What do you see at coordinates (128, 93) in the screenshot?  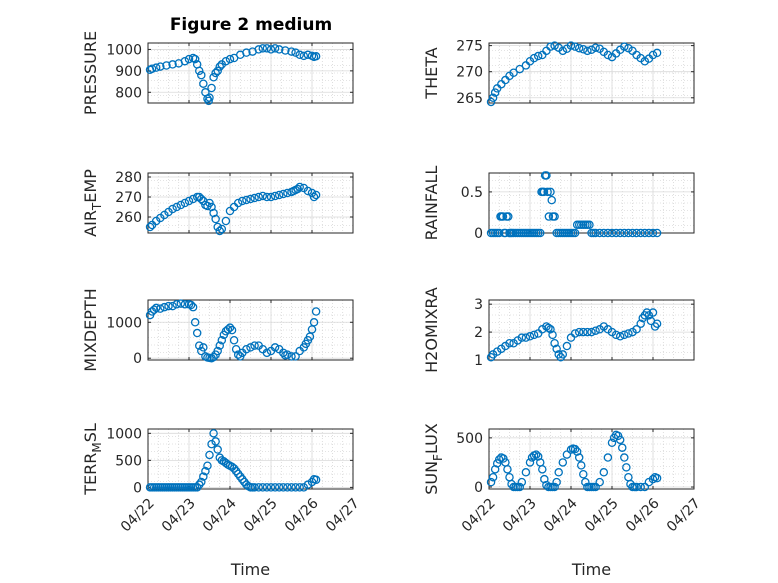 I see `y-tick-label: 800` at bounding box center [128, 93].